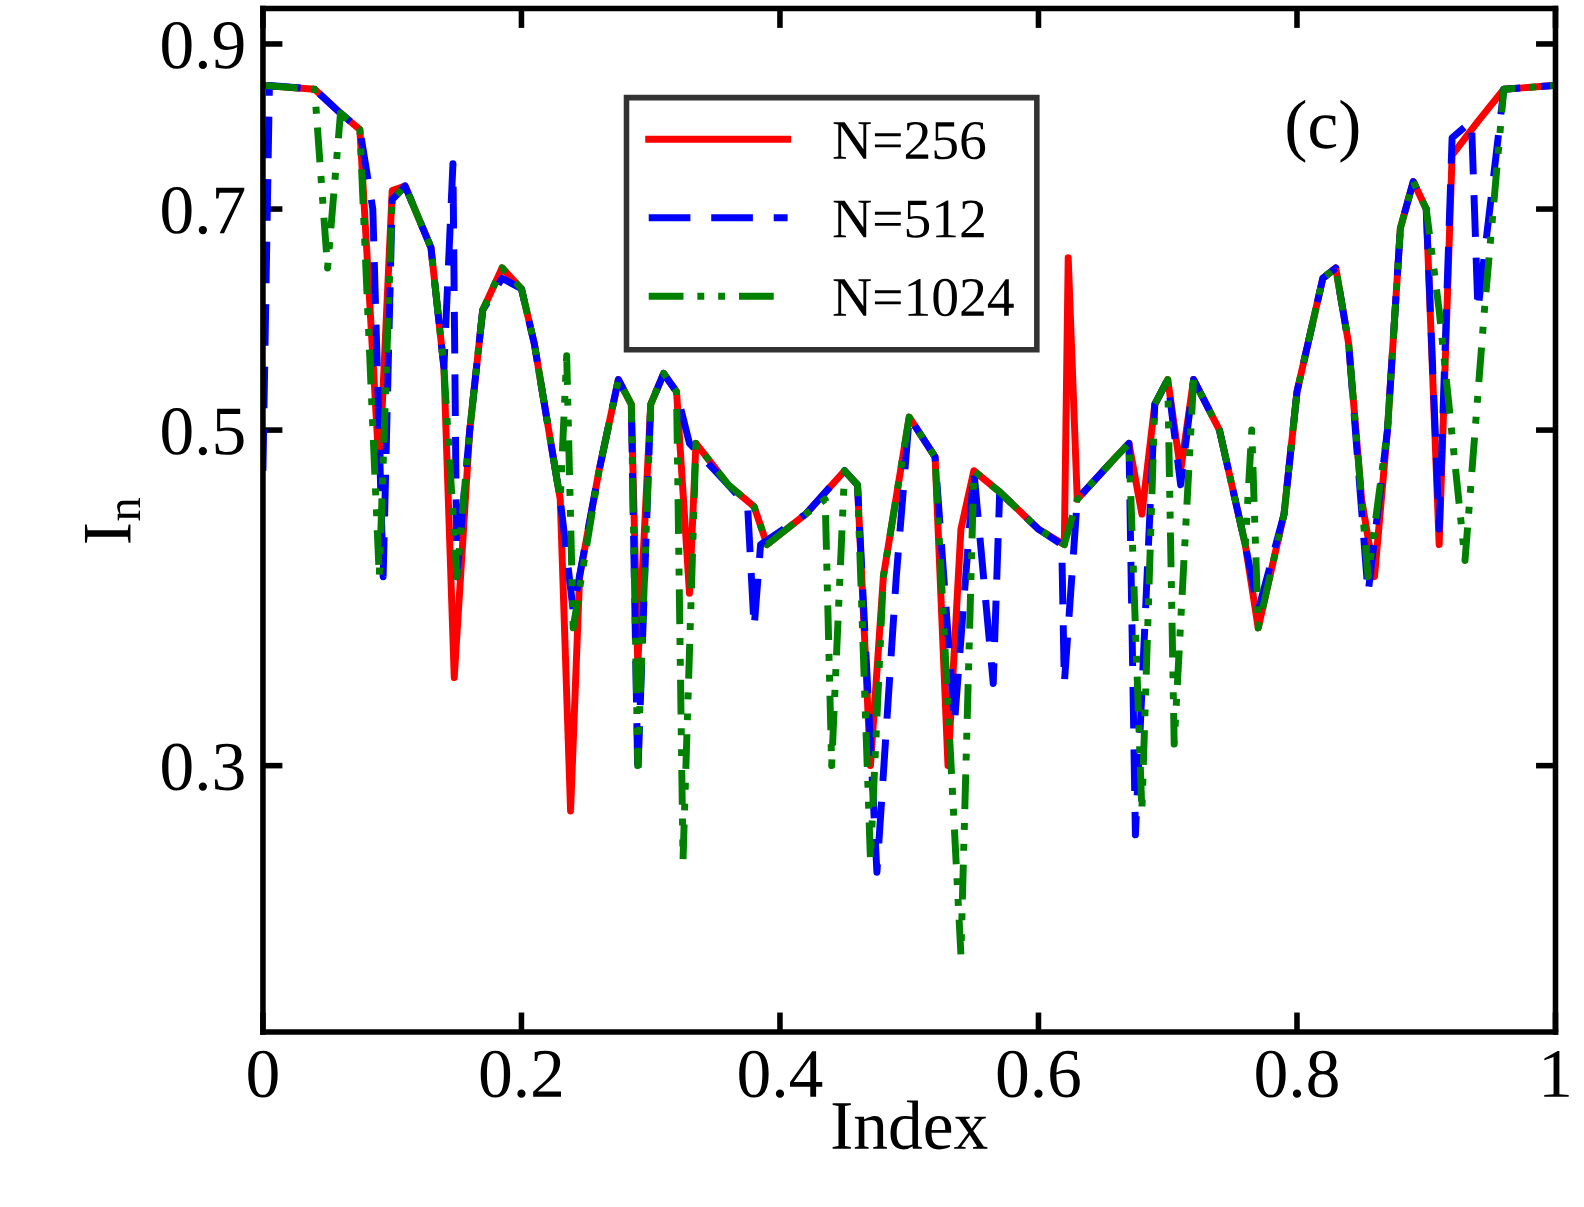 This screenshot has height=1207, width=1584. What do you see at coordinates (203, 210) in the screenshot?
I see `y-tick-label: 0.7` at bounding box center [203, 210].